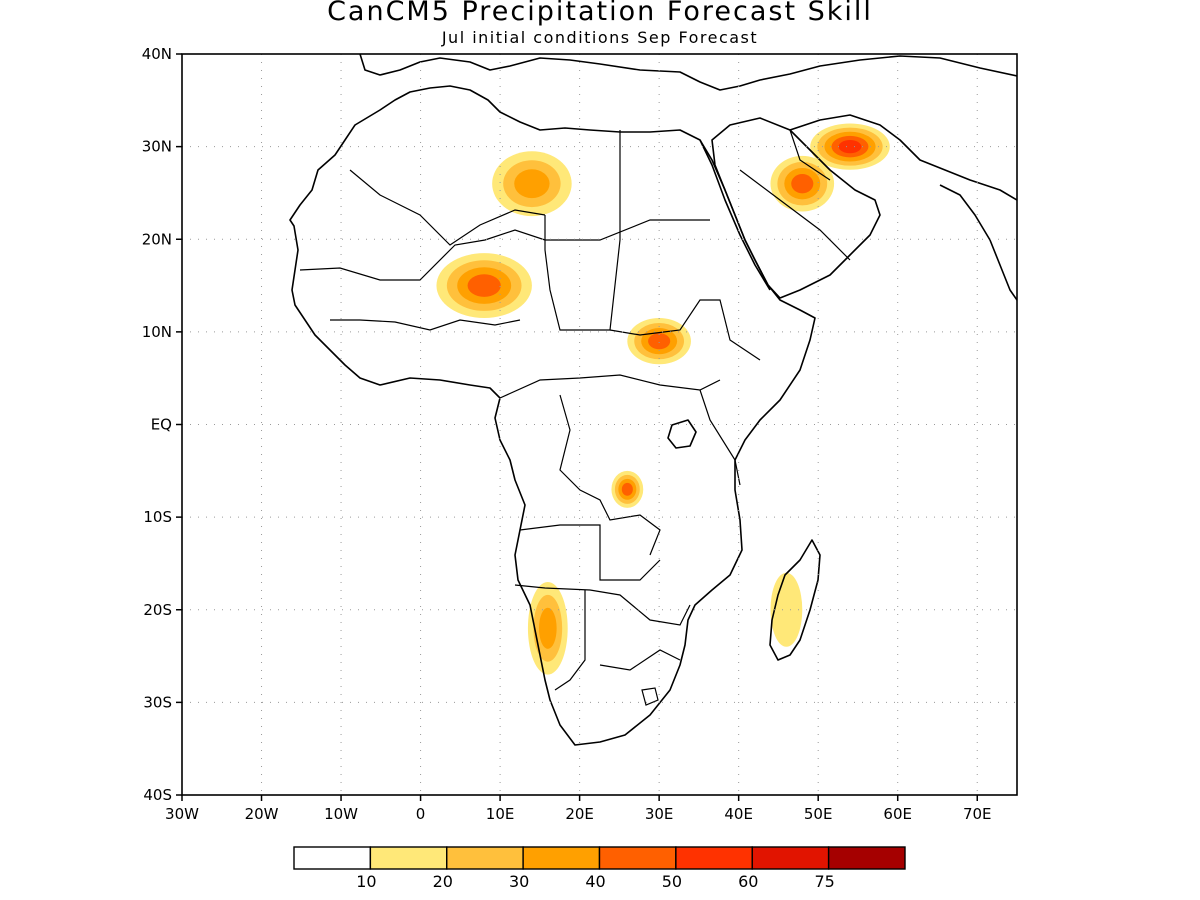 Image resolution: width=1200 pixels, height=900 pixels. I want to click on red-sea-coastline, so click(735, 215).